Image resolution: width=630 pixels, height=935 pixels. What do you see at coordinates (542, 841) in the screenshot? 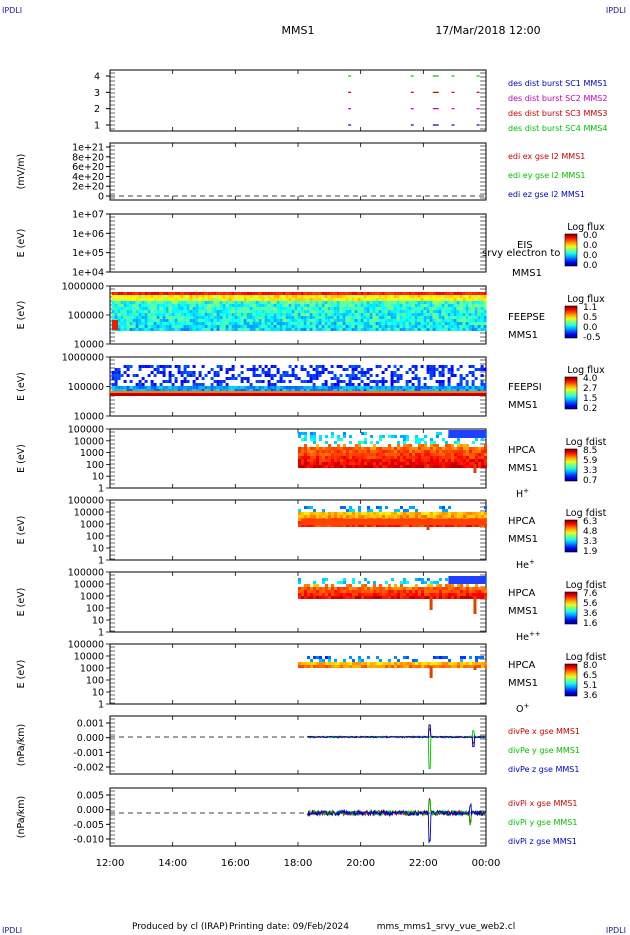
I see `legend-entry-10-2: divPi z gse MMS1` at bounding box center [542, 841].